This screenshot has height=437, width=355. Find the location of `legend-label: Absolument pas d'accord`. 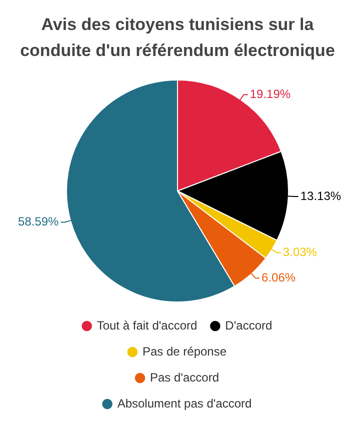

legend-label: Absolument pas d'accord is located at coordinates (184, 403).